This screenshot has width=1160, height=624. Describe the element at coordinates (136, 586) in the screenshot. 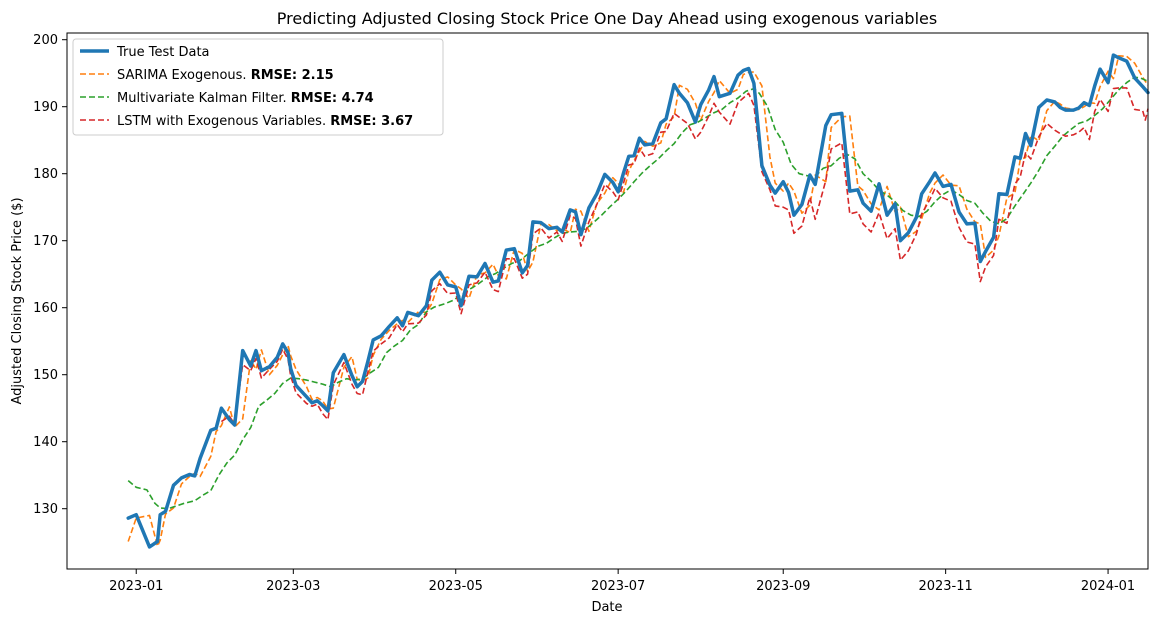

I see `x-tick-label: 2023-01` at that location.